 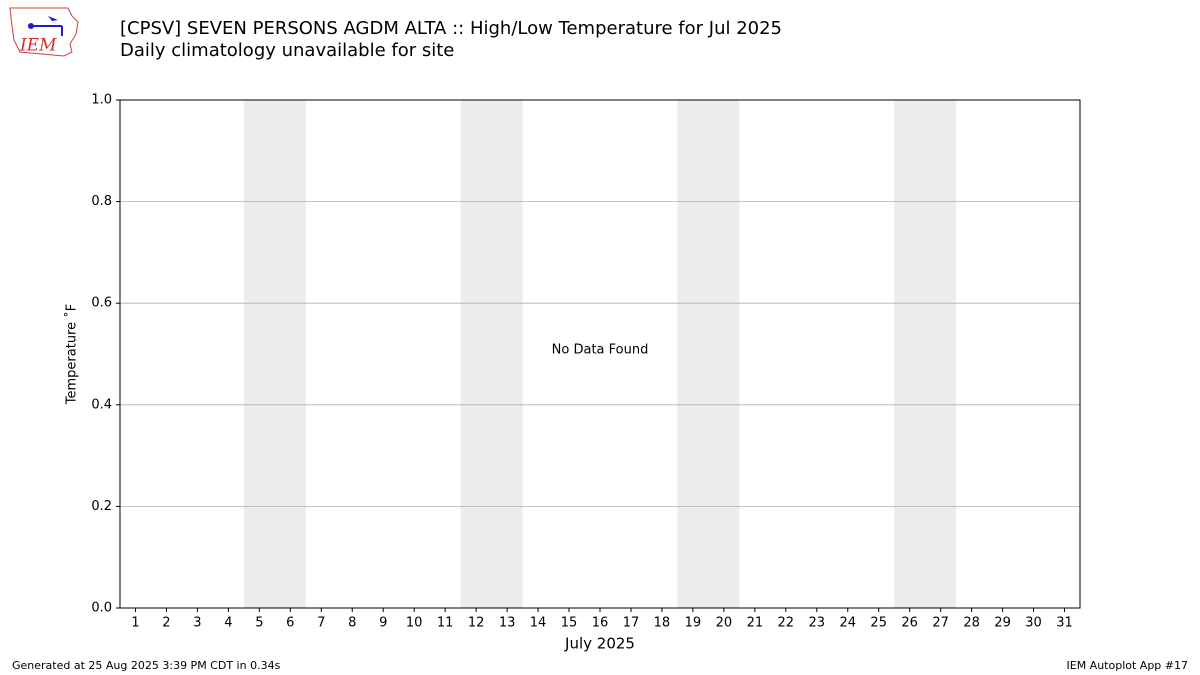 What do you see at coordinates (101, 100) in the screenshot?
I see `y-tick-label: 1.0` at bounding box center [101, 100].